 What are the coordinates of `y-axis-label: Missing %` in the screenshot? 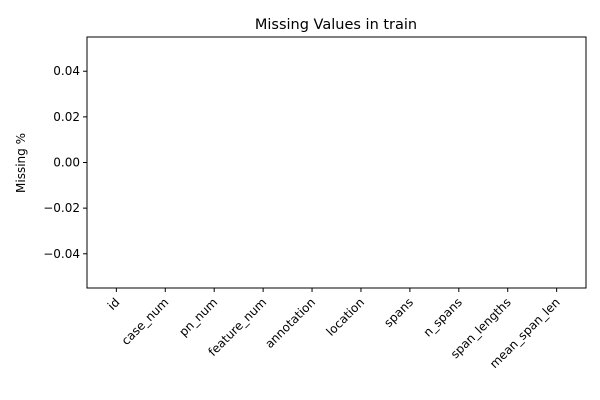 It's located at (21, 163).